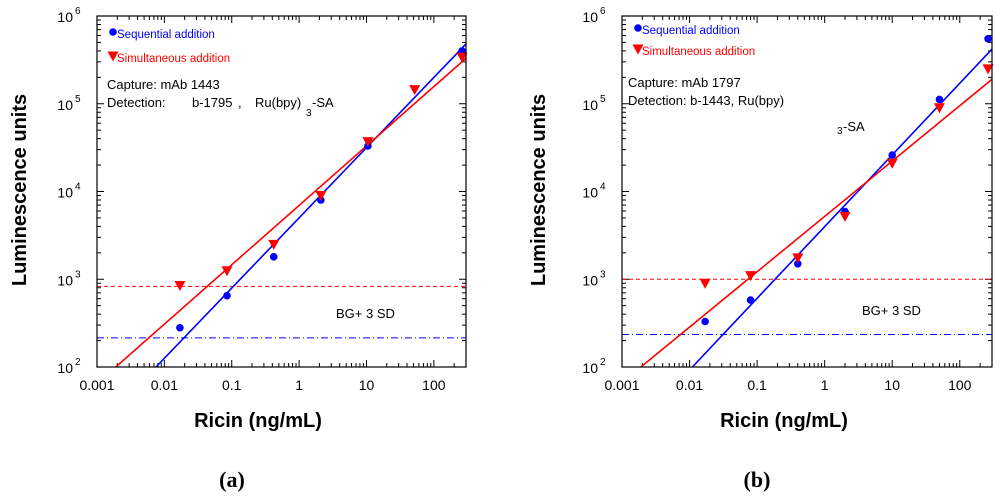 This screenshot has width=1000, height=498. What do you see at coordinates (434, 385) in the screenshot?
I see `panel-a-x-tick-label: 100` at bounding box center [434, 385].